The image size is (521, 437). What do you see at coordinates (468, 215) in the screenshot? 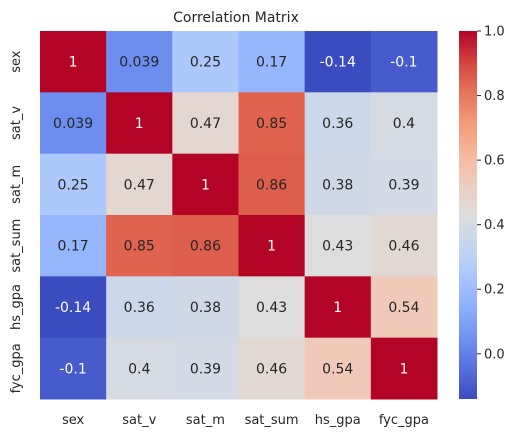
I see `colorbar-gradient` at bounding box center [468, 215].